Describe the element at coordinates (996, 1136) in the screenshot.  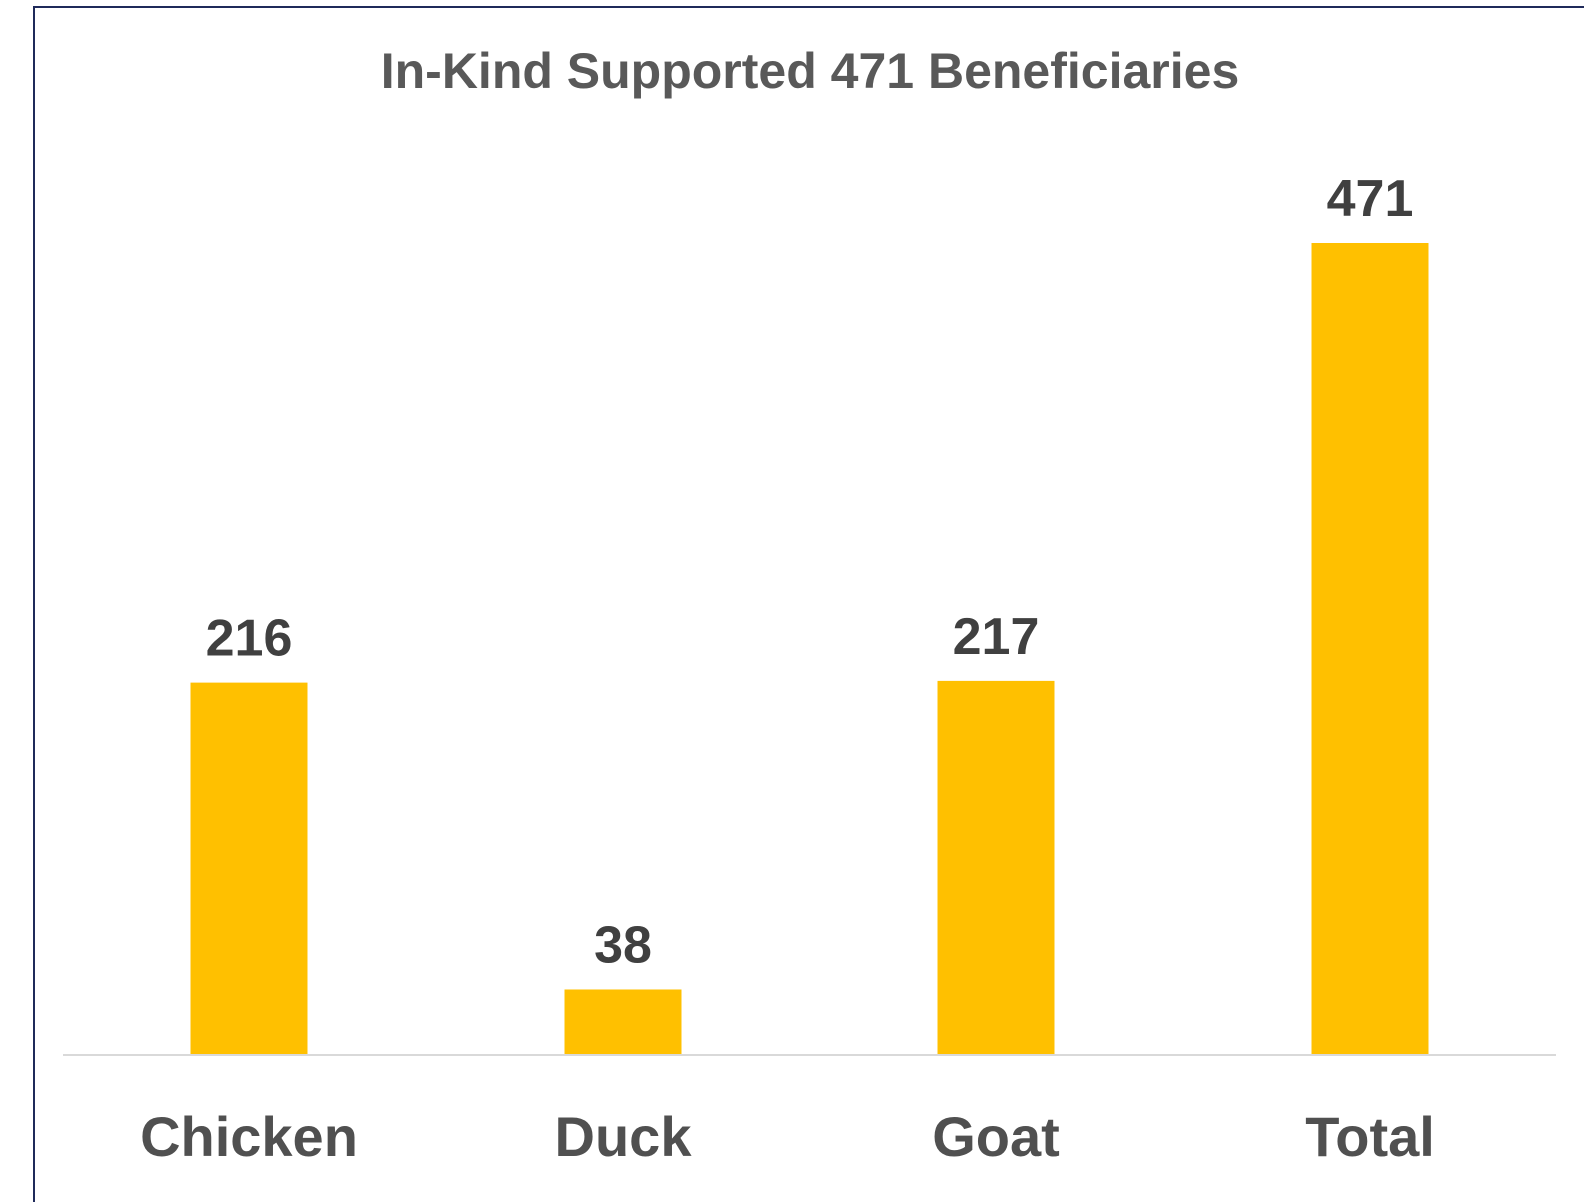
I see `category-label-goat: Goat` at that location.